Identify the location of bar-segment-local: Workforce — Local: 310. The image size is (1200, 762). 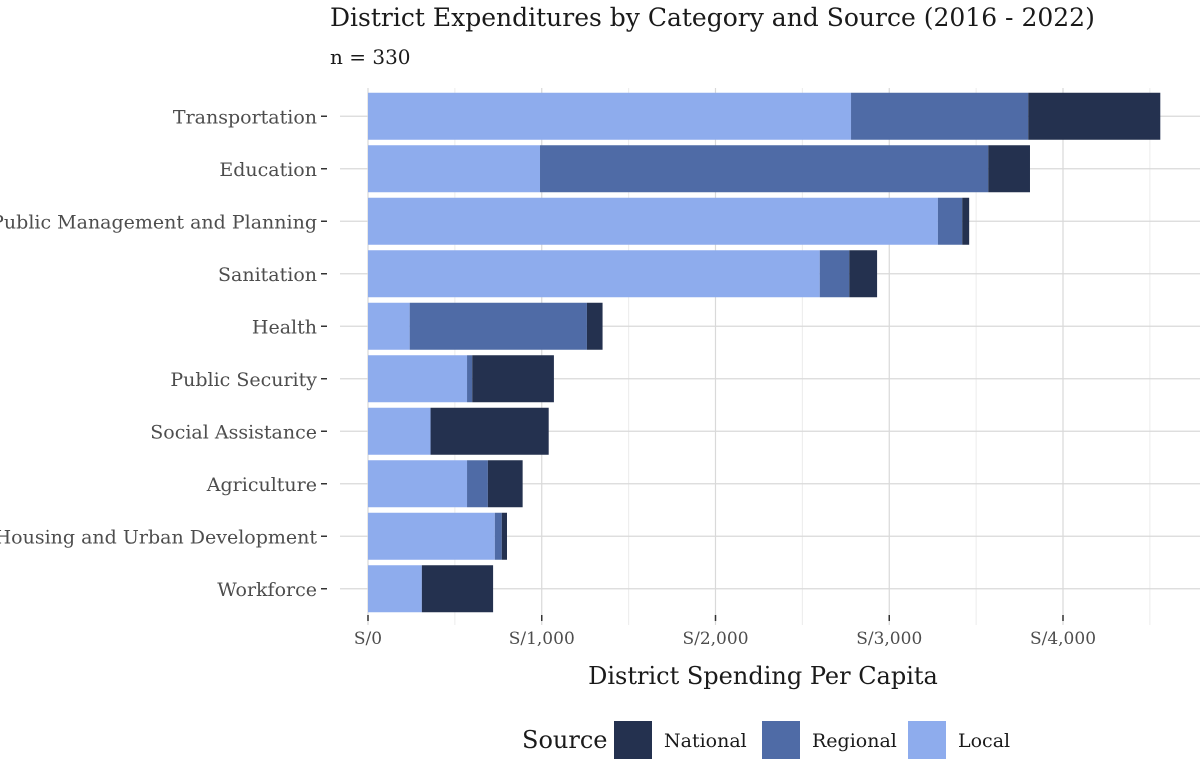
(395, 589).